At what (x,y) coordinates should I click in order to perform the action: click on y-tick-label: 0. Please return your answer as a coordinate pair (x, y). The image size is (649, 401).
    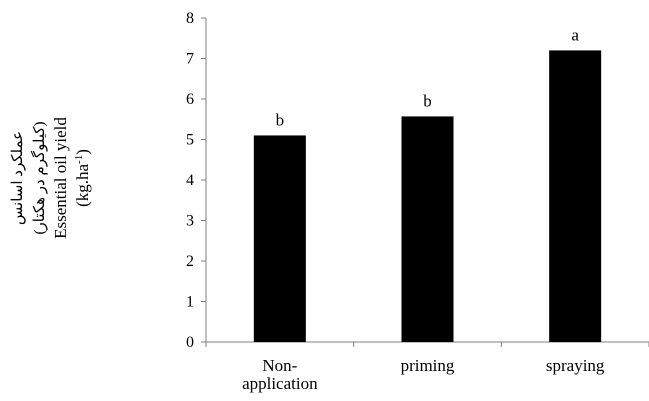
    Looking at the image, I should click on (190, 342).